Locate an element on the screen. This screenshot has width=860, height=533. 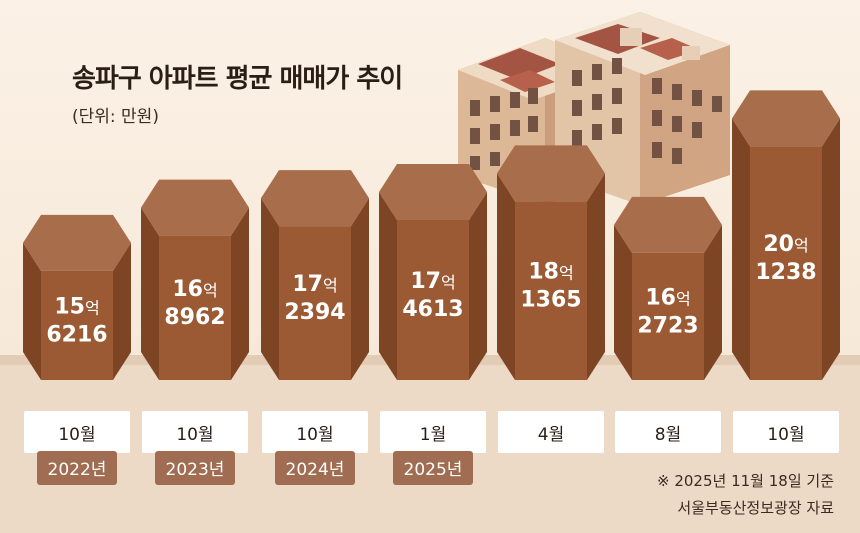
bar-pillar: 17억 4613 is located at coordinates (433, 271).